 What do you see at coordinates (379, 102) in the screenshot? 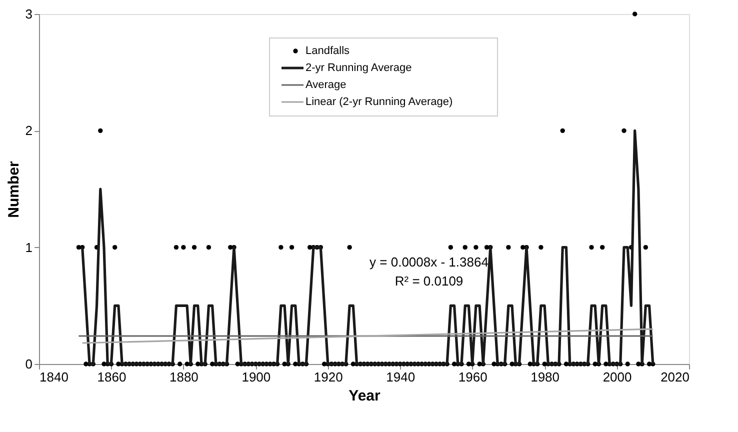
I see `legend-label: Linear (2-yr Running Average)` at bounding box center [379, 102].